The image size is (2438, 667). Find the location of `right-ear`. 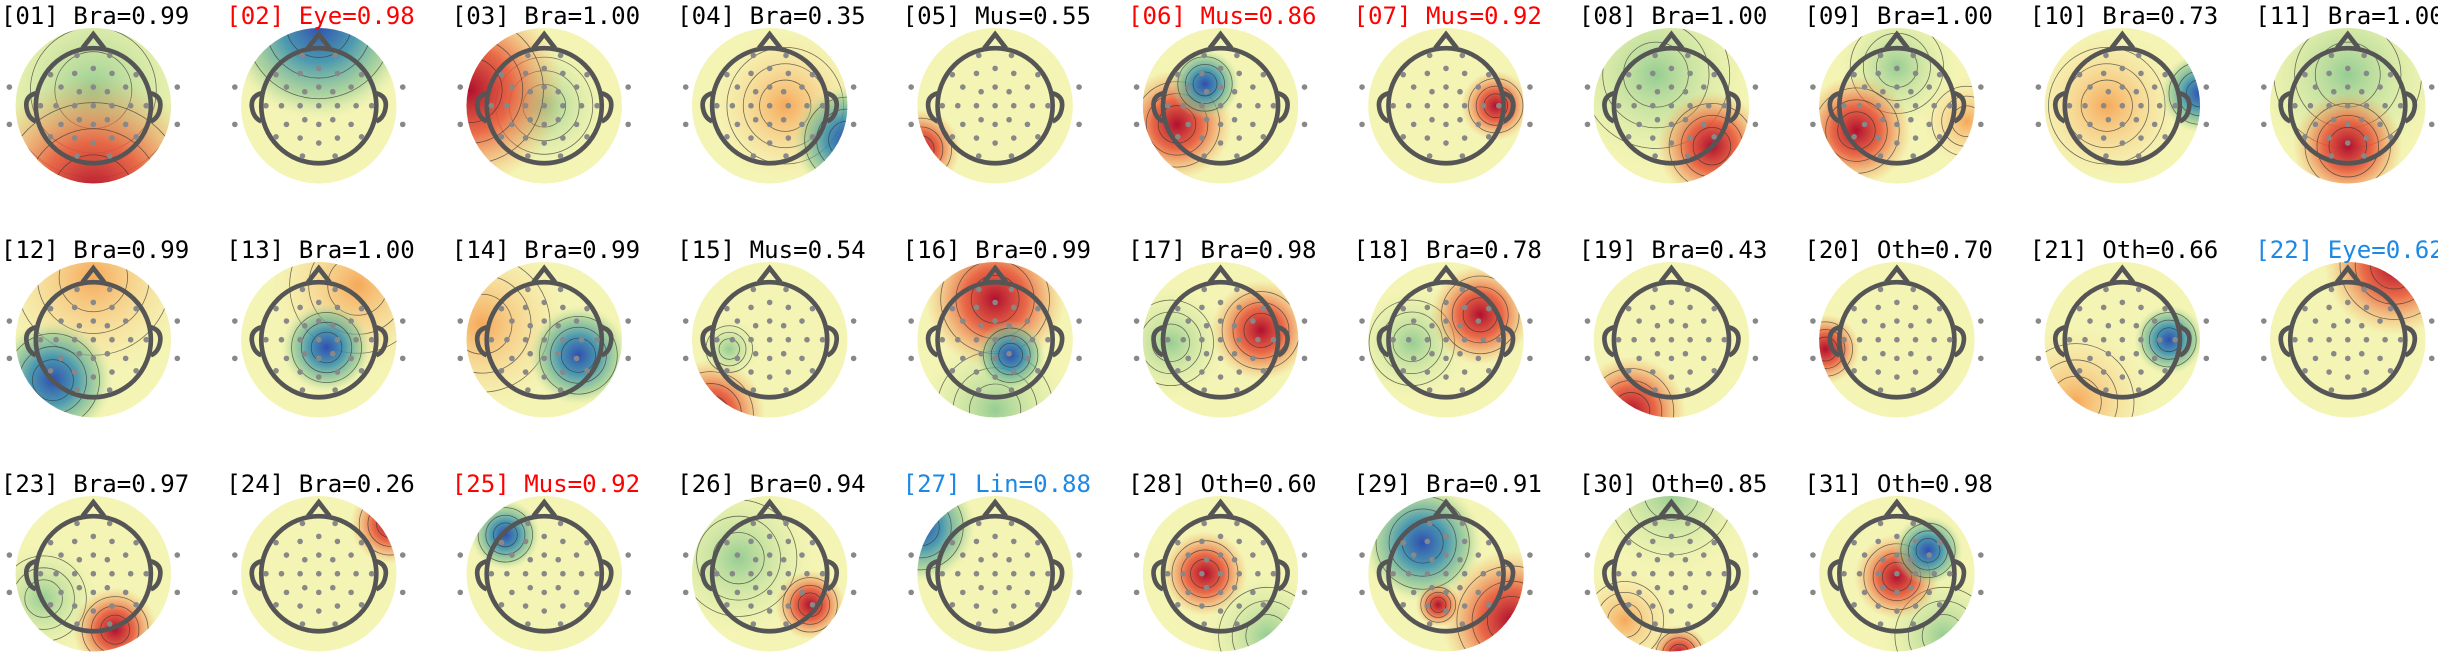

right-ear is located at coordinates (1960, 341).